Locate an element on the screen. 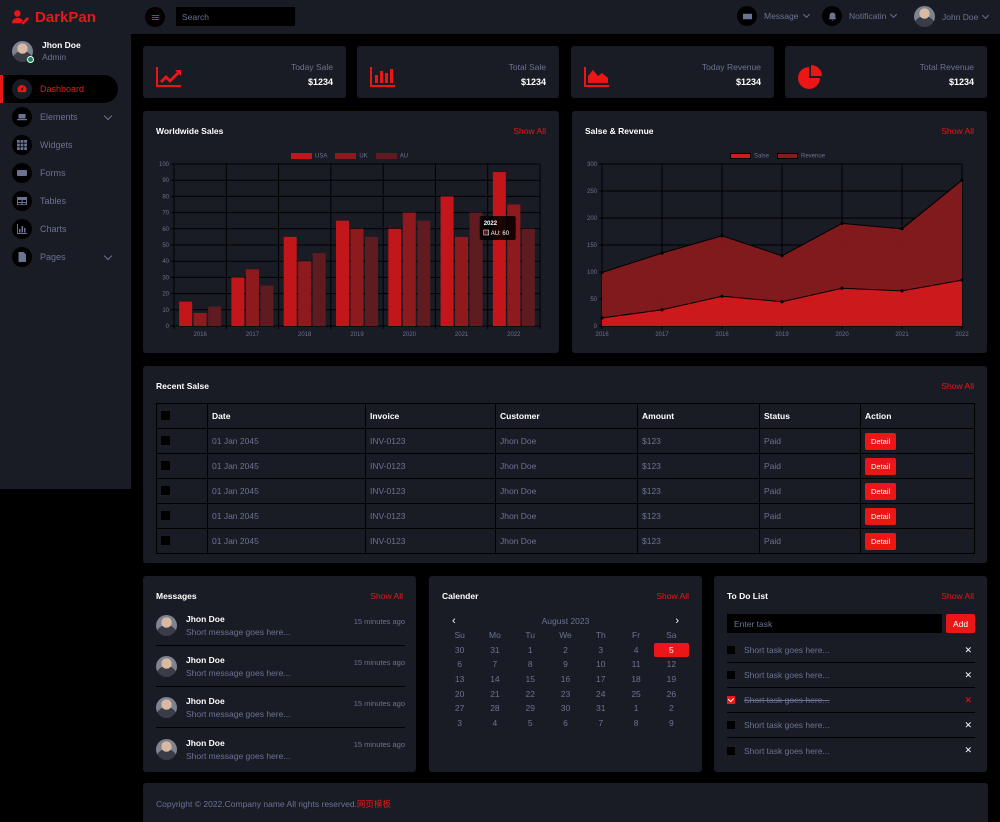 This screenshot has width=1000, height=822. legend-item: AU is located at coordinates (391, 156).